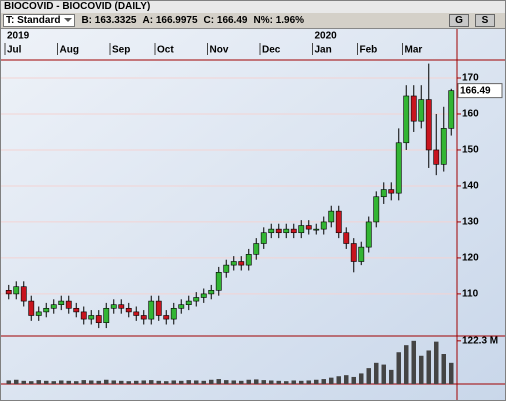 The height and width of the screenshot is (401, 506). Describe the element at coordinates (326, 36) in the screenshot. I see `year-label: 2020` at that location.